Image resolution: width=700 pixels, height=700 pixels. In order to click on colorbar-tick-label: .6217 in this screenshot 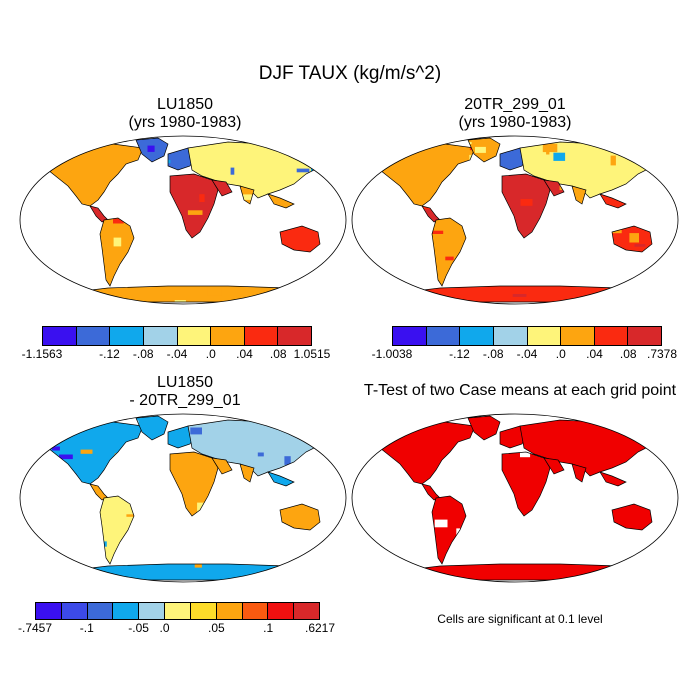, I will do `click(320, 628)`.